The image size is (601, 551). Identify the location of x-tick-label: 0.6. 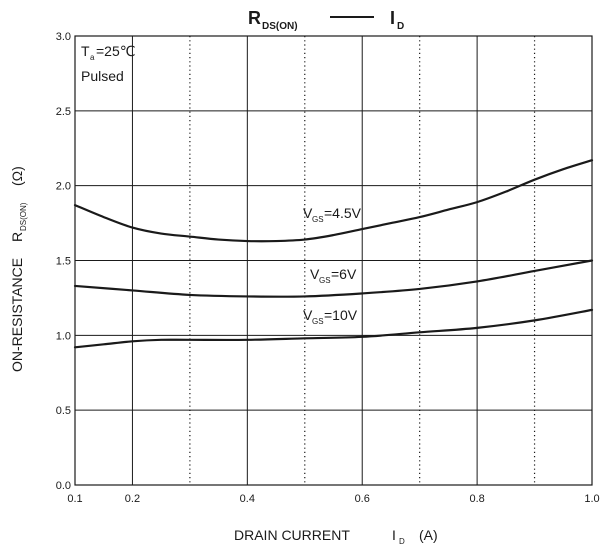
(362, 499).